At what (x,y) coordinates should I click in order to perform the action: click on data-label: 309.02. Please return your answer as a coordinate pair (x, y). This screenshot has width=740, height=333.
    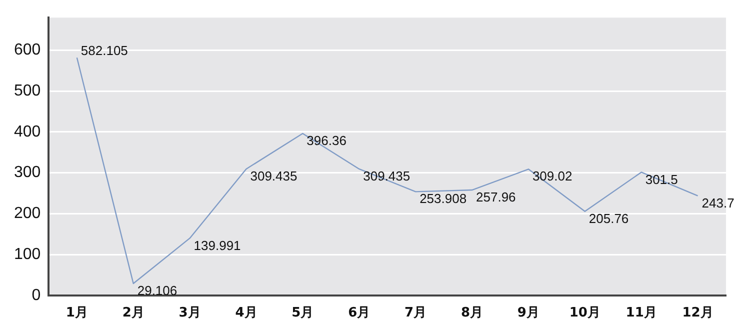
    Looking at the image, I should click on (552, 176).